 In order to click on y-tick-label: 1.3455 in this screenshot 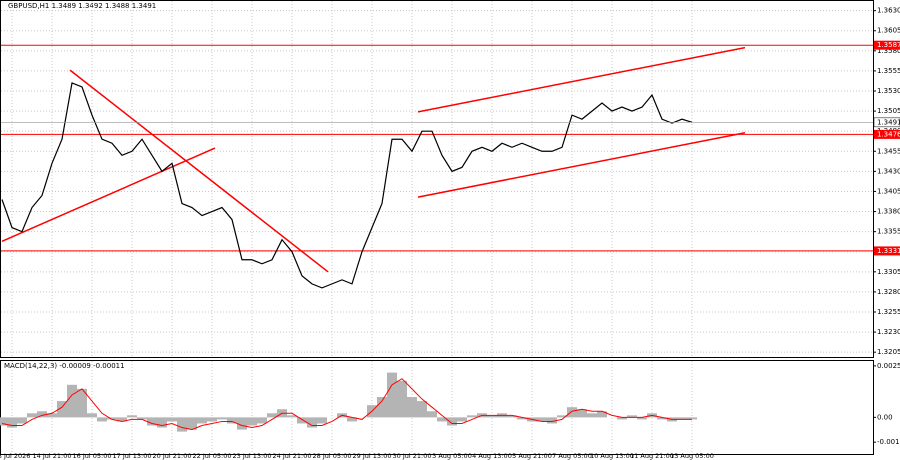, I will do `click(888, 151)`.